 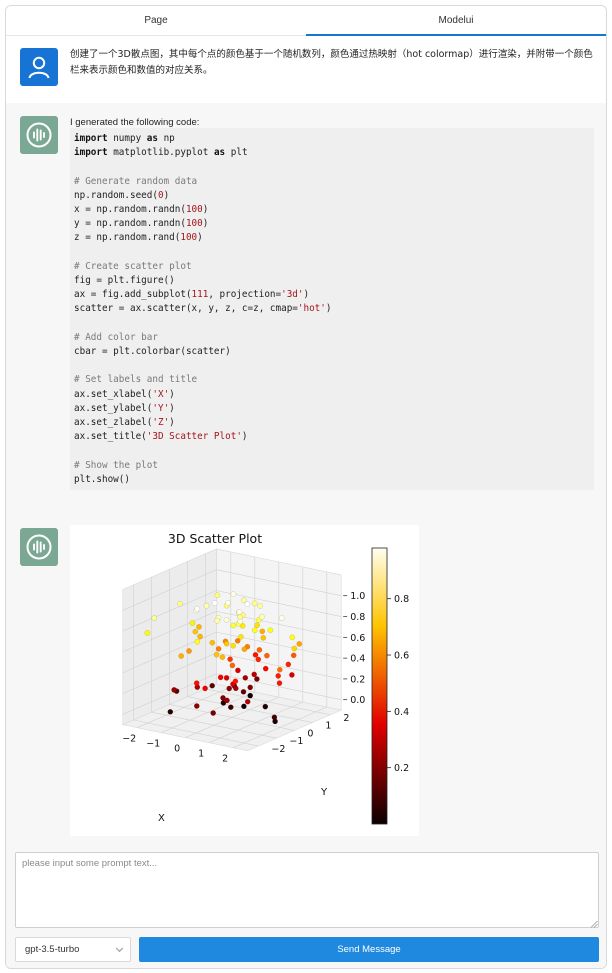 What do you see at coordinates (39, 67) in the screenshot?
I see `user-icon` at bounding box center [39, 67].